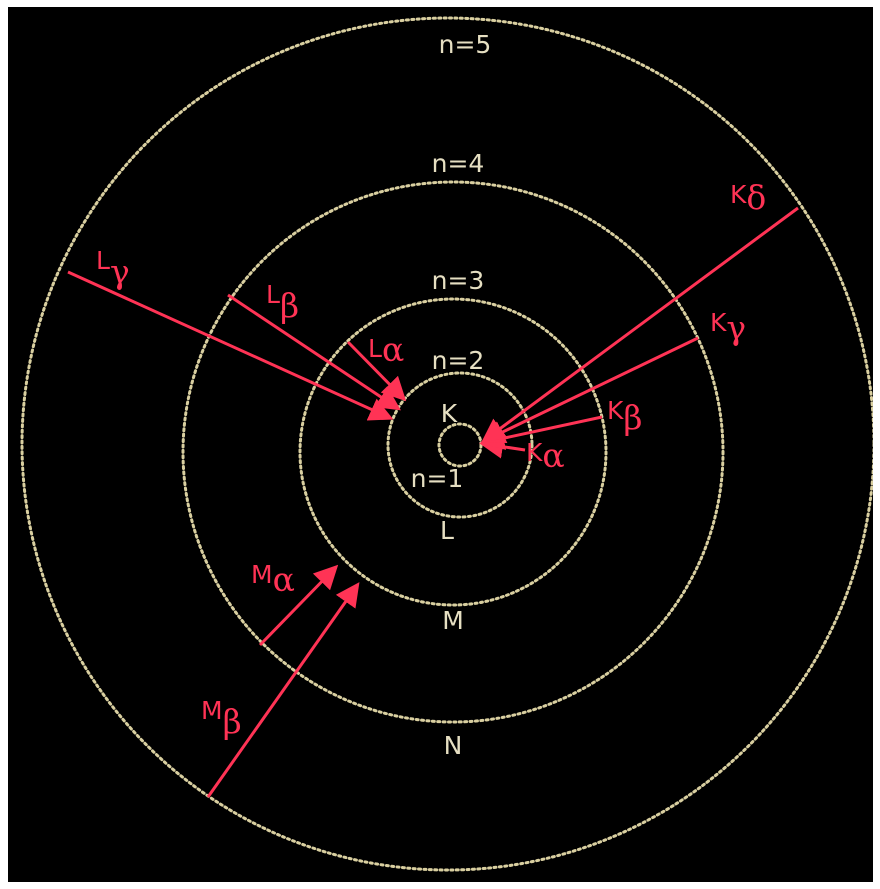  I want to click on shell-n3-circle, so click(453, 452).